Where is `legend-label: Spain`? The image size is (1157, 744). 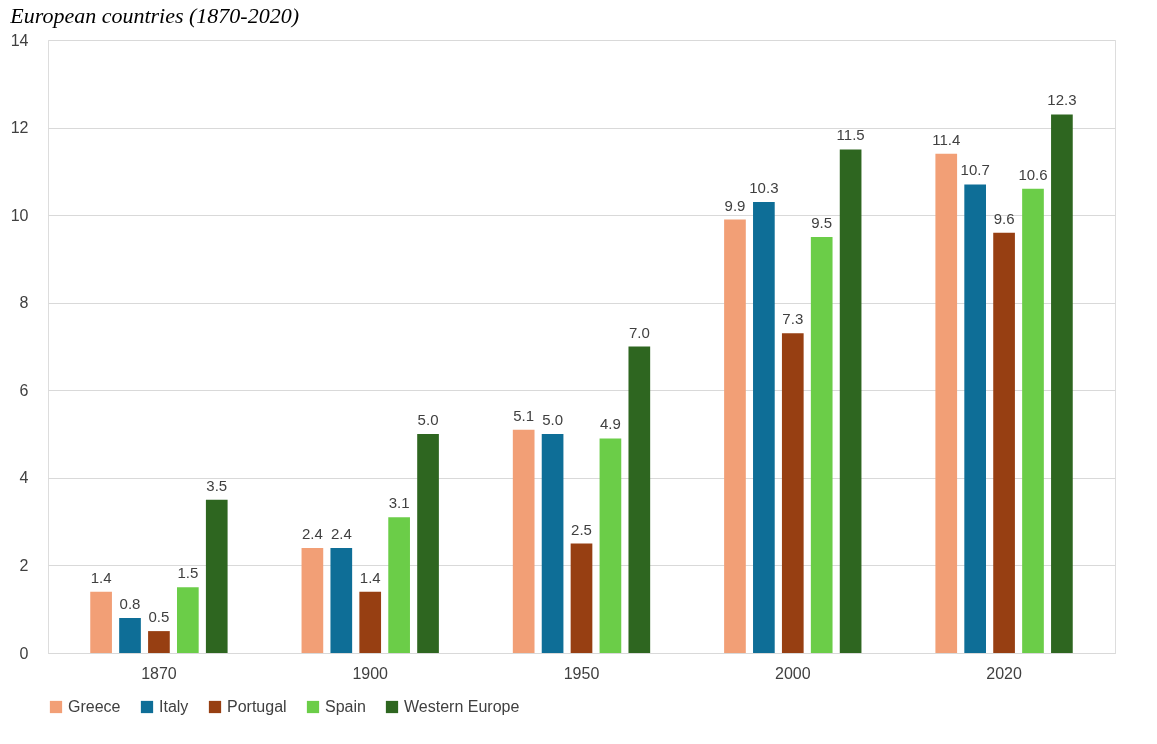 legend-label: Spain is located at coordinates (345, 706).